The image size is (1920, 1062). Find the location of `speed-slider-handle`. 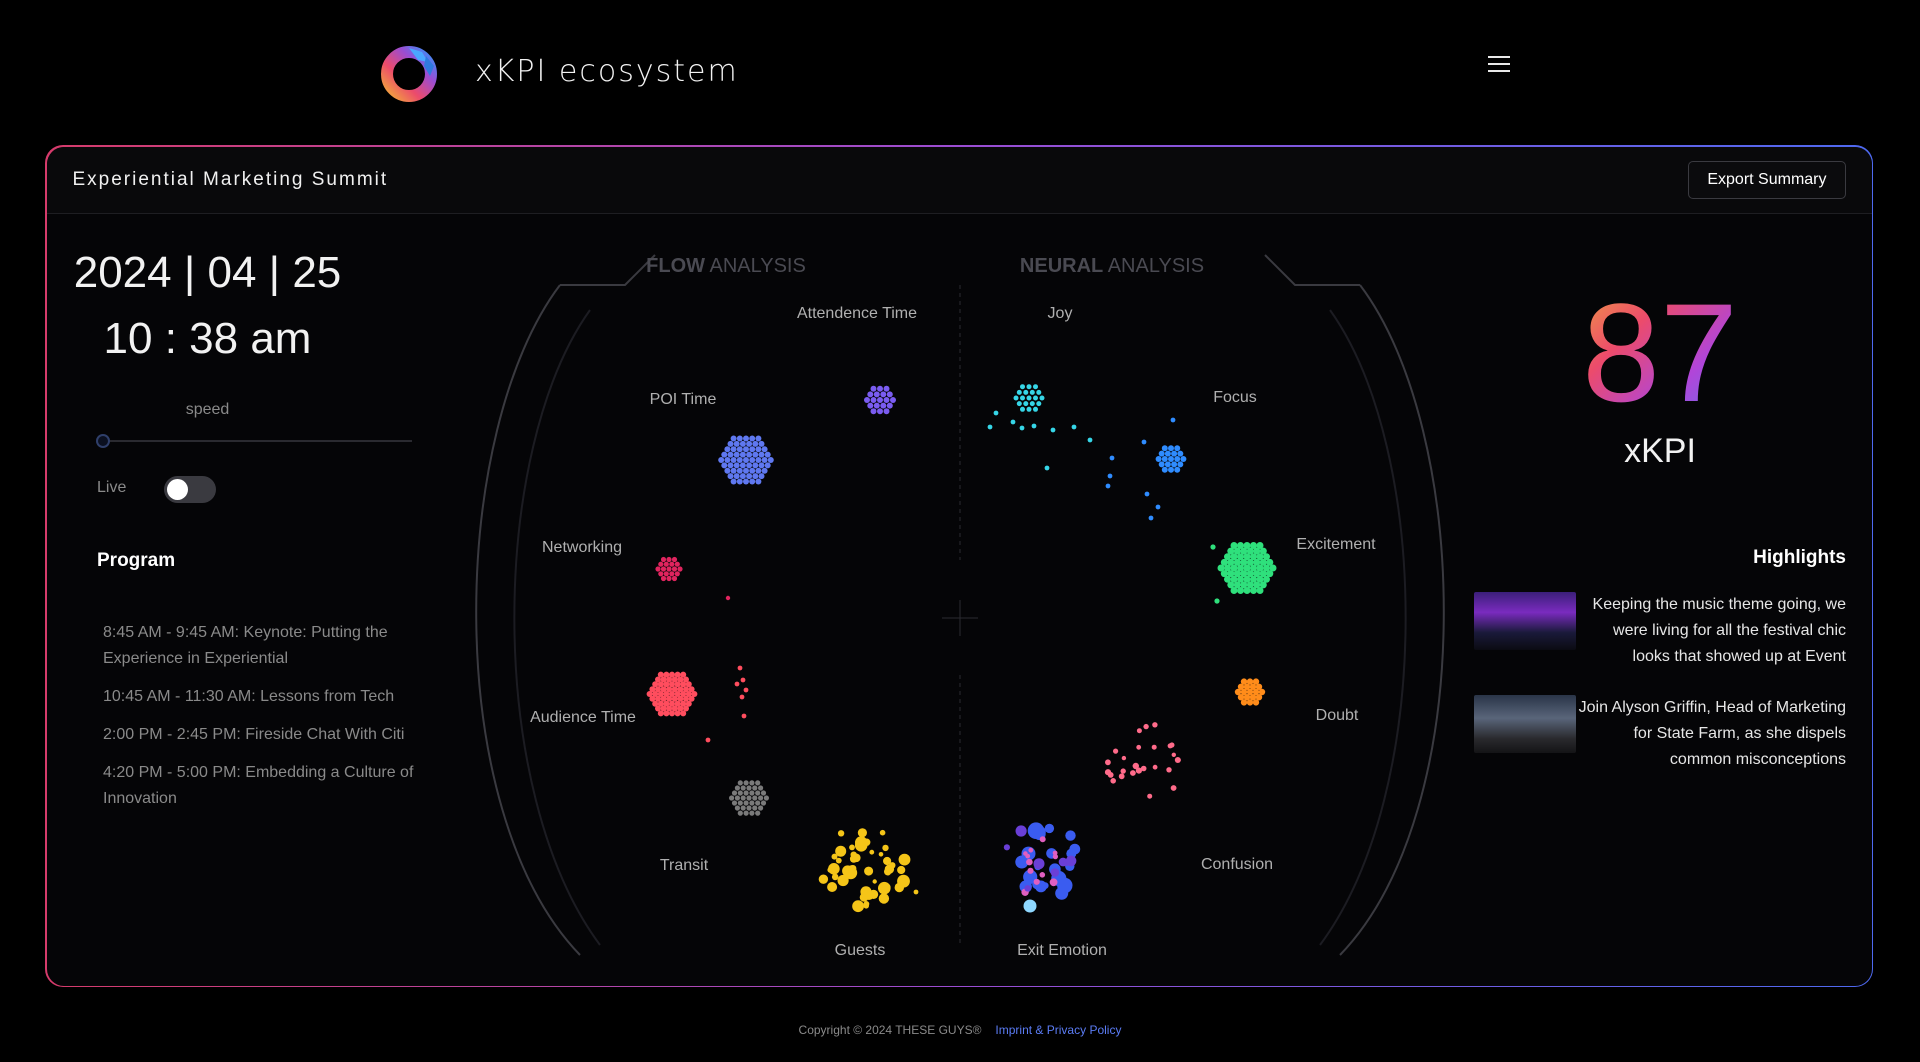

speed-slider-handle is located at coordinates (103, 441).